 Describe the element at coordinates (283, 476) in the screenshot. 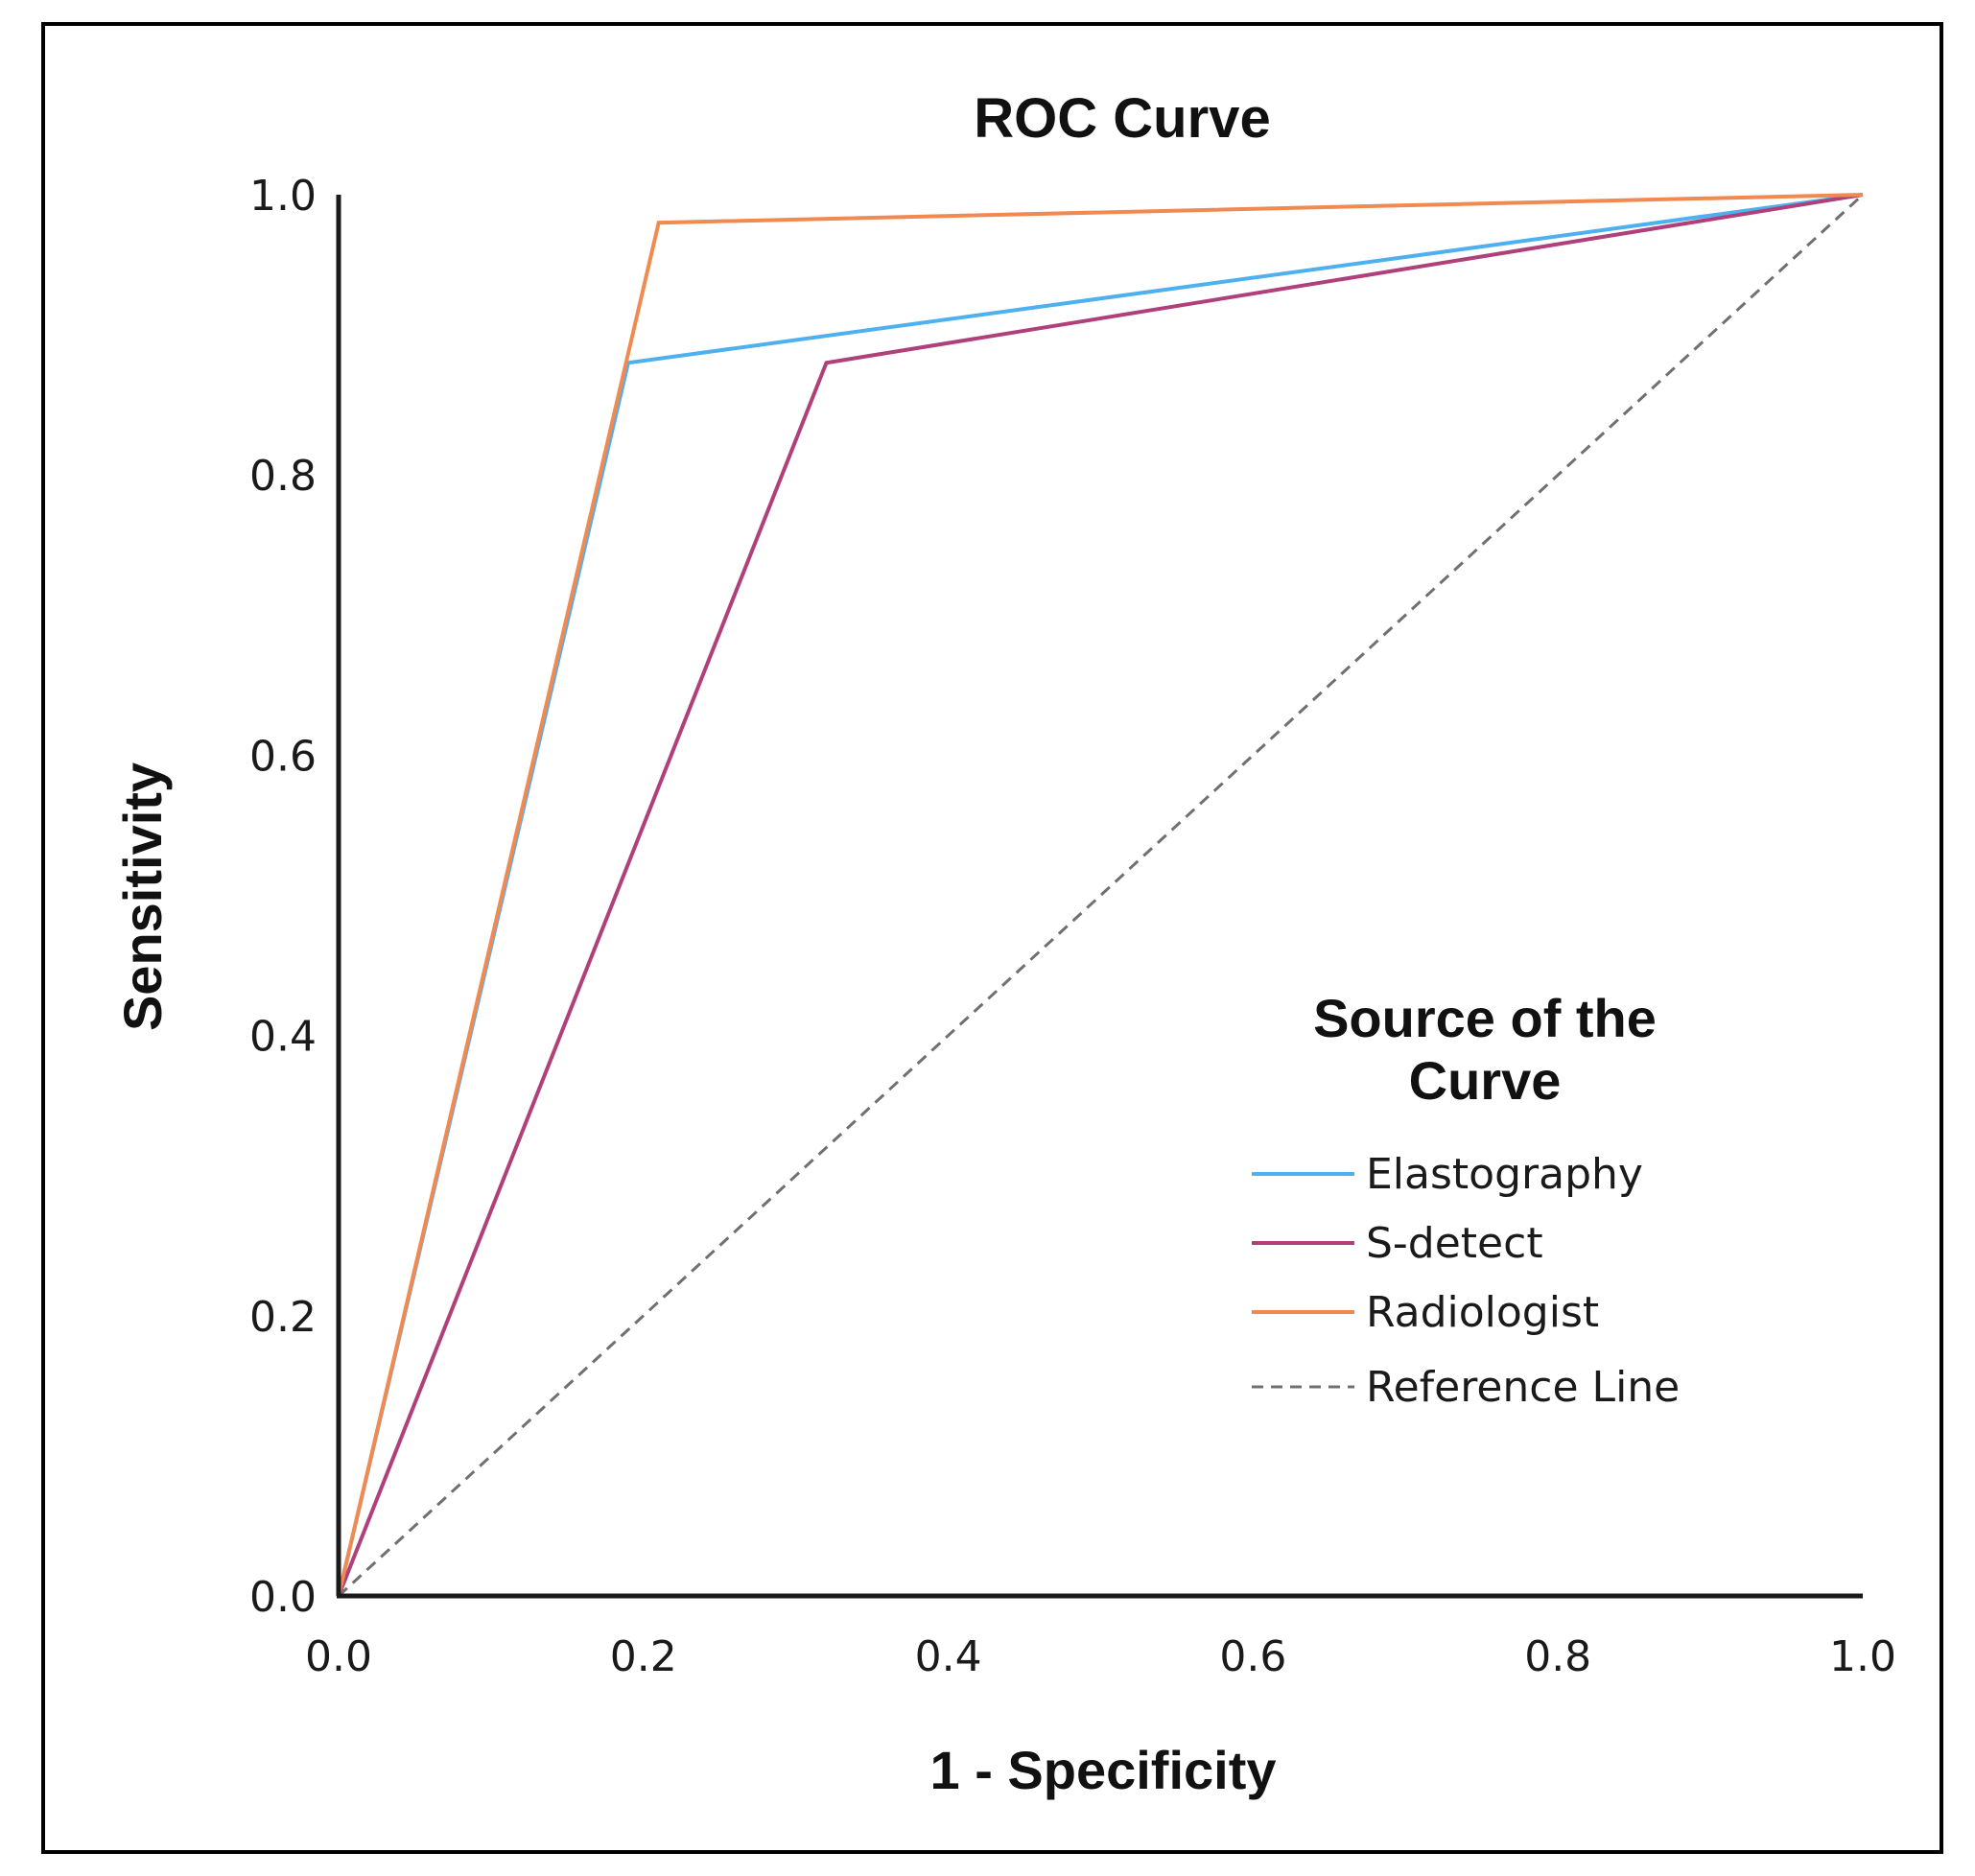

I see `y-tick-label: 0.8` at that location.